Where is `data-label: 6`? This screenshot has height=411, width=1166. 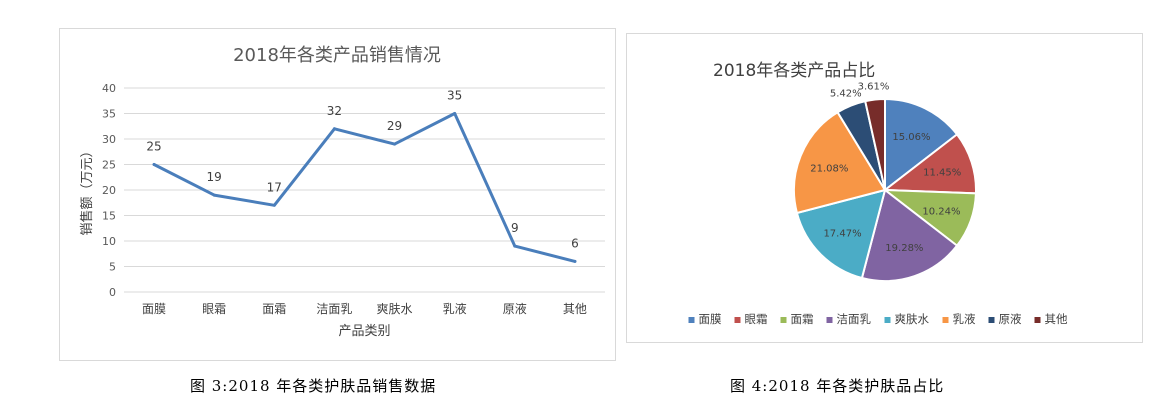 data-label: 6 is located at coordinates (575, 243).